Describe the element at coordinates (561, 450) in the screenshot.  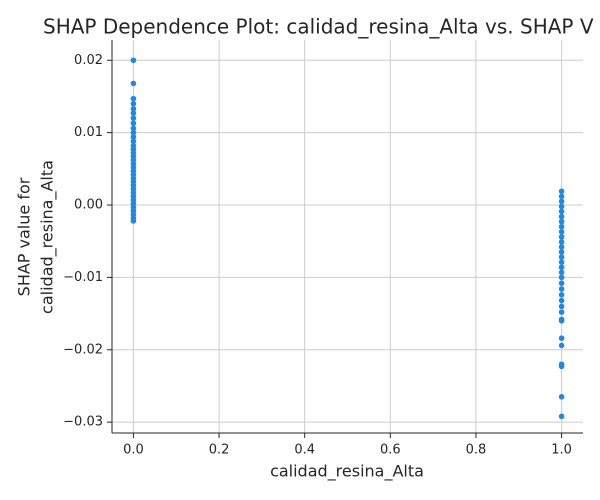
I see `x-tick-label: 1.0` at that location.